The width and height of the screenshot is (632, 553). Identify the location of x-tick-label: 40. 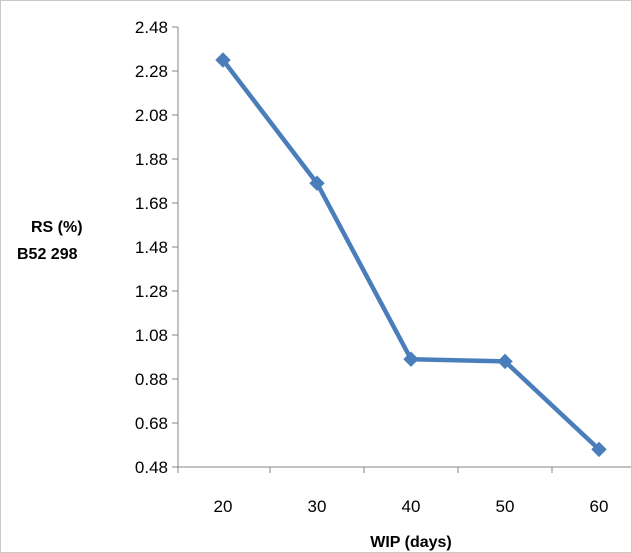
(411, 506).